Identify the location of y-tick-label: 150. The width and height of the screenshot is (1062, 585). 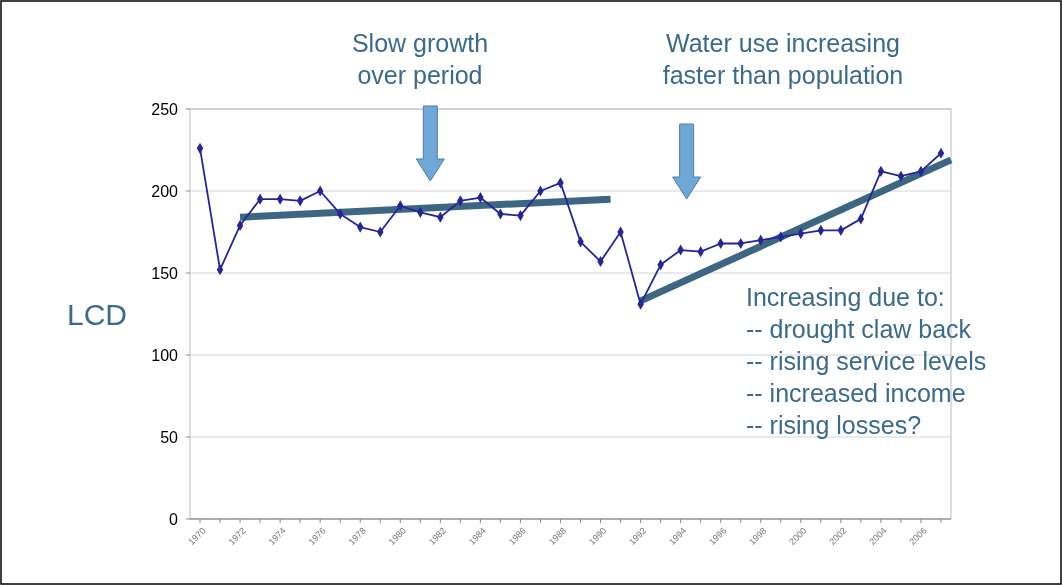
(165, 273).